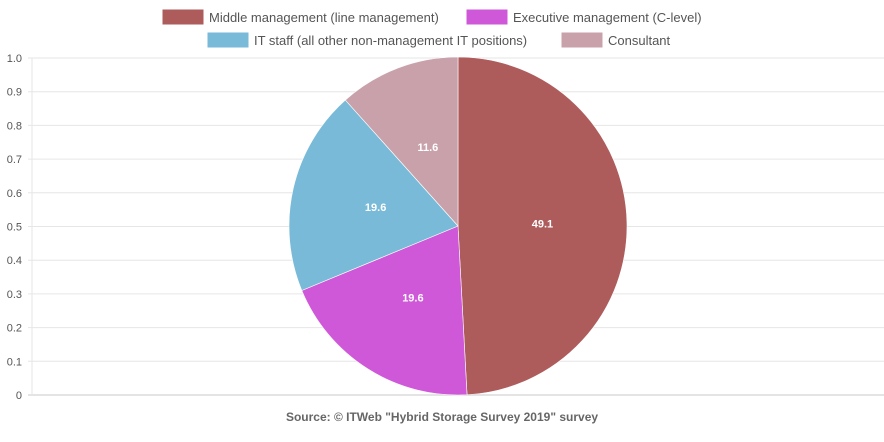  Describe the element at coordinates (14, 228) in the screenshot. I see `y-tick-label: 0.5` at that location.